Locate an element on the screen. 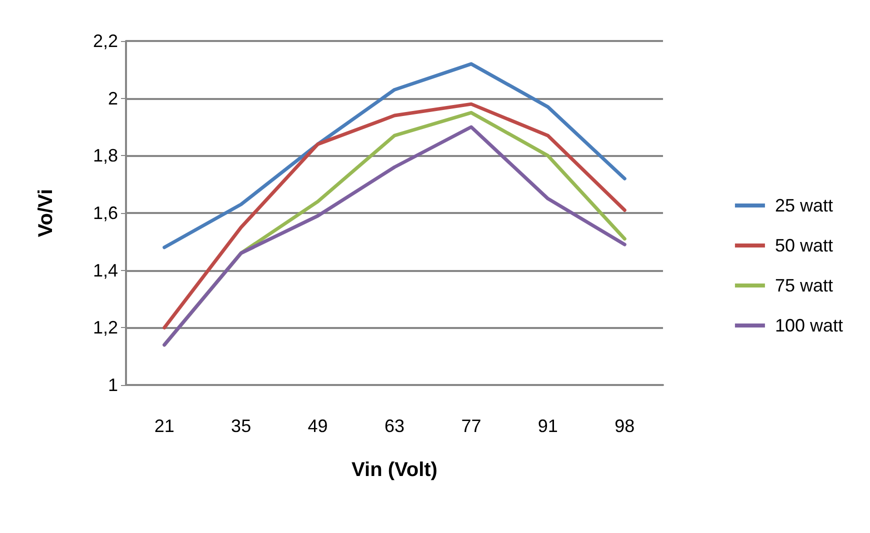 The image size is (870, 533). y-axis-title: Vo/Vi is located at coordinates (46, 213).